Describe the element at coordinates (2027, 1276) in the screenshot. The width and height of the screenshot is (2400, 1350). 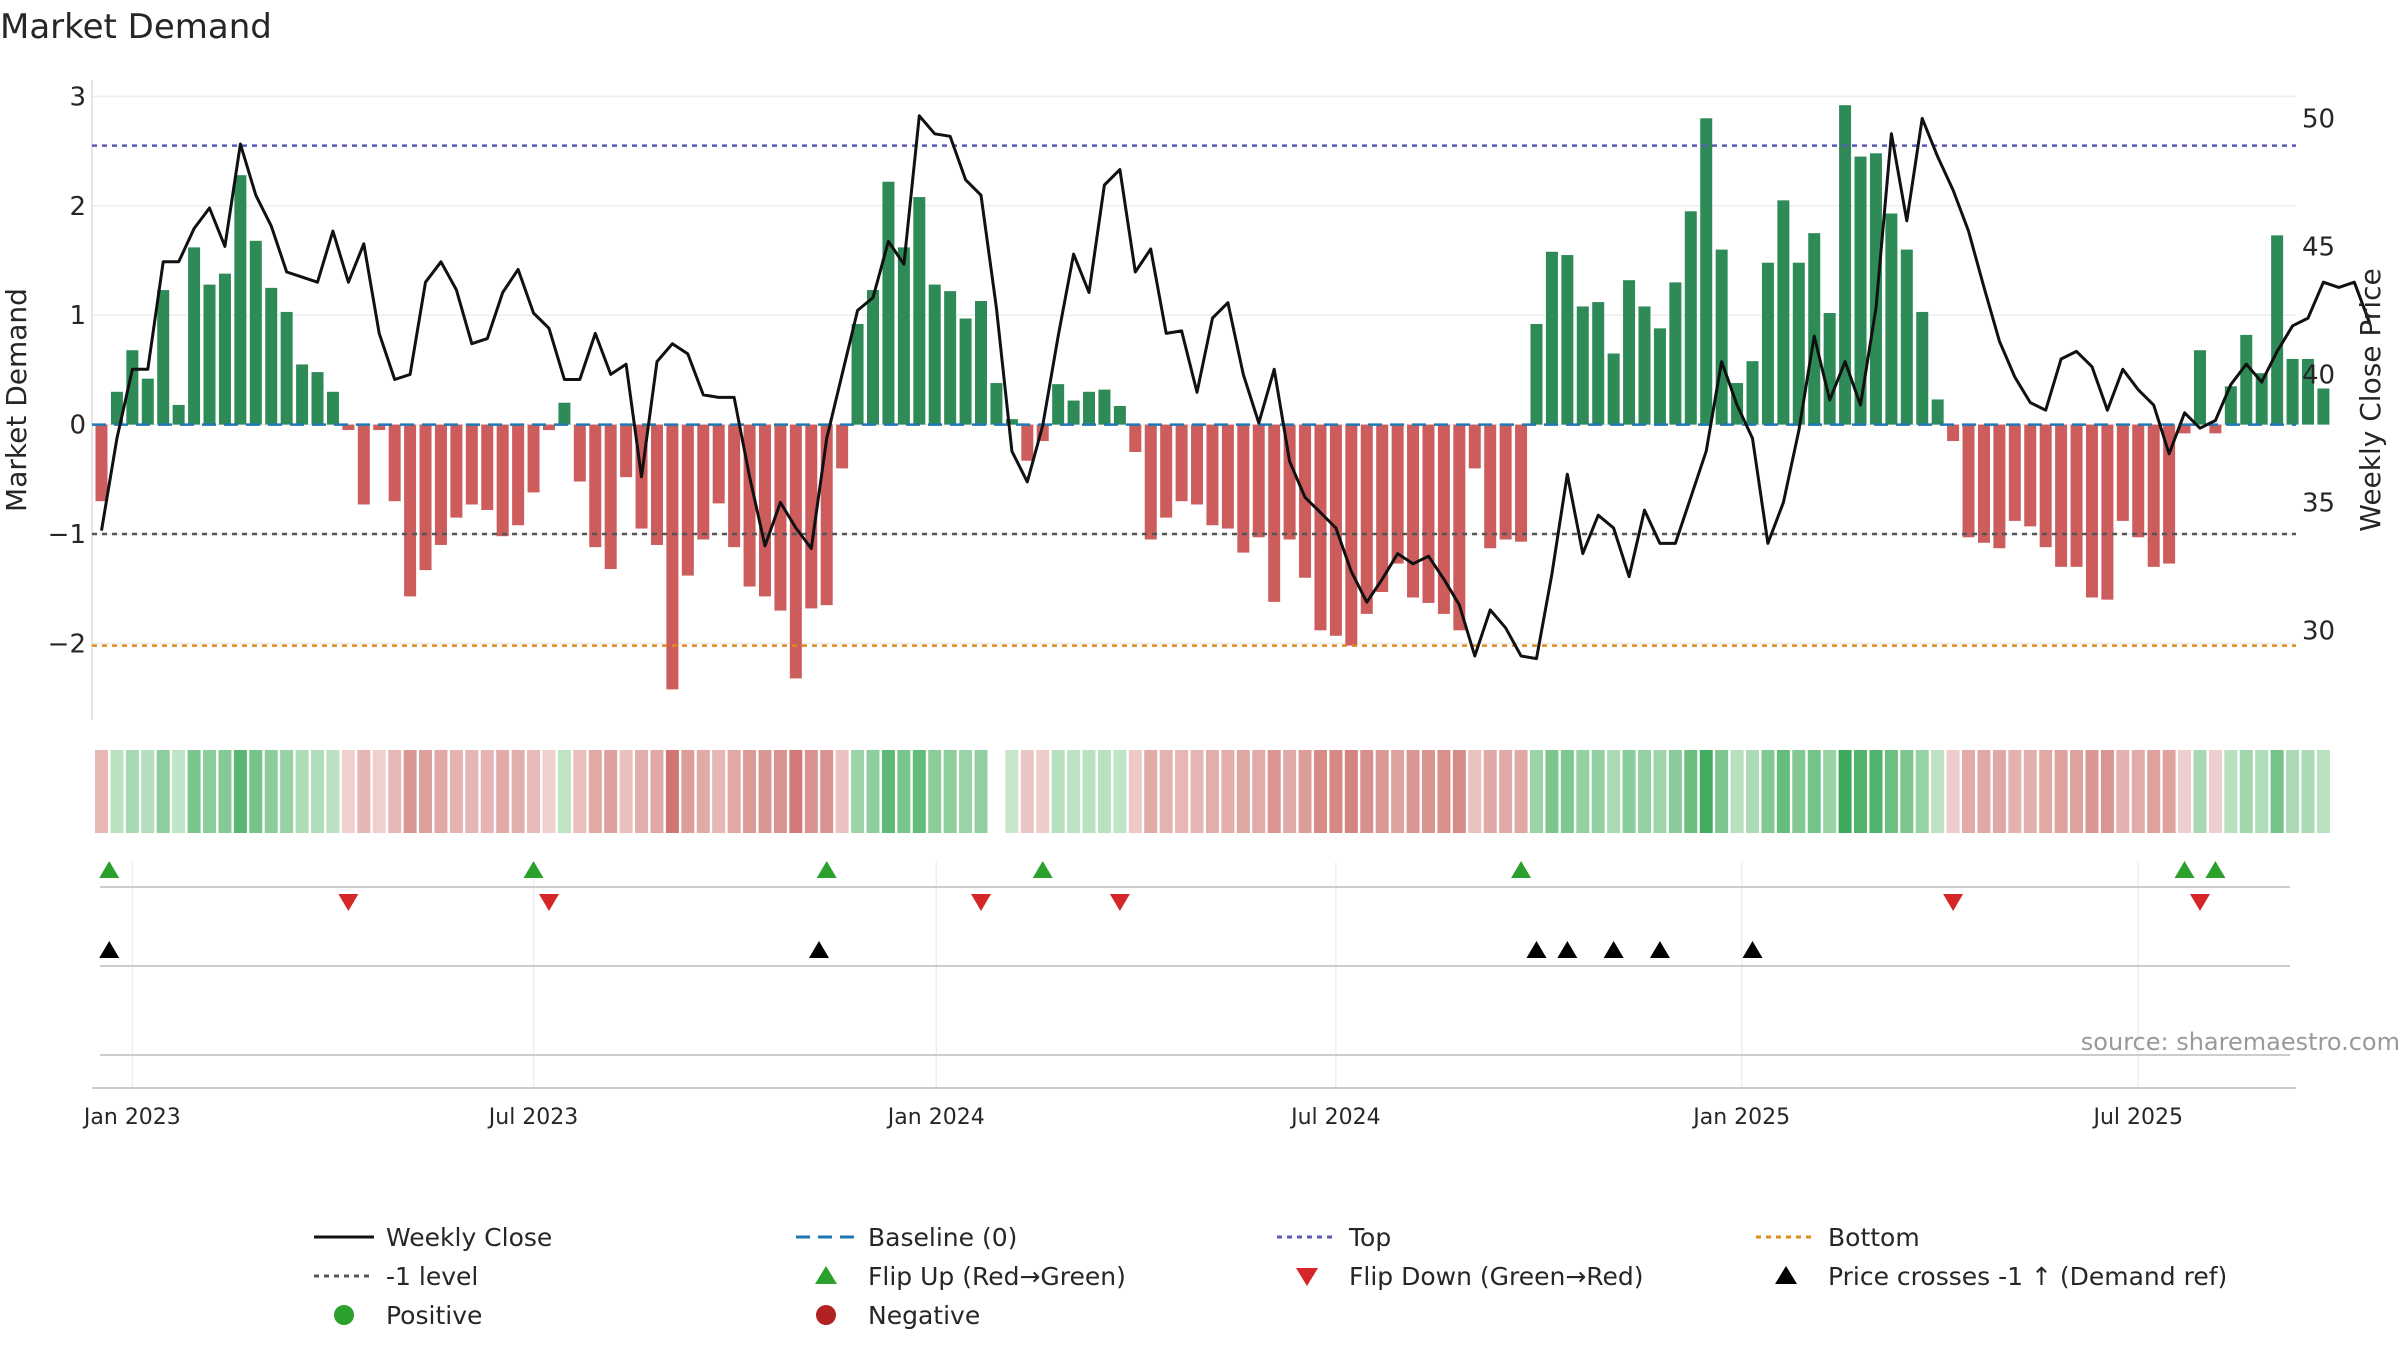
I see `legend-label: Price crosses -1 ↑ (Demand ref)` at that location.